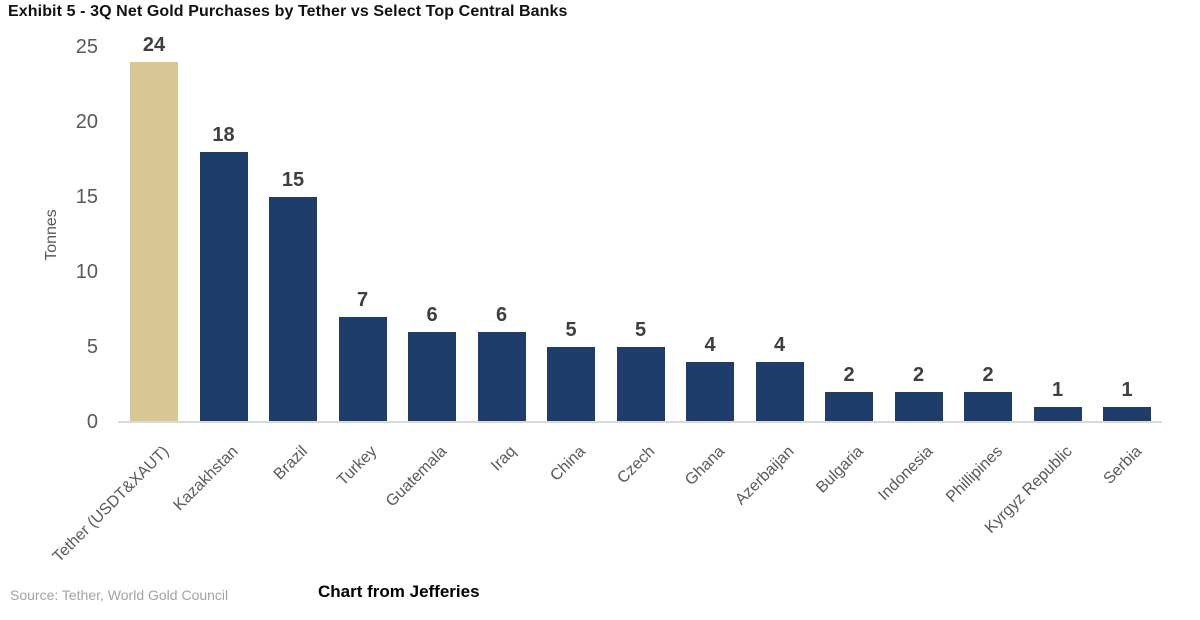  Describe the element at coordinates (640, 422) in the screenshot. I see `x-axis-line` at that location.